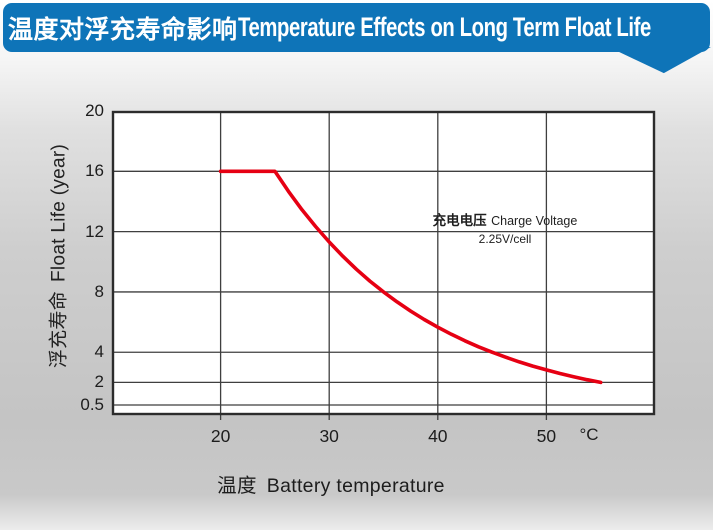 Image resolution: width=713 pixels, height=530 pixels. What do you see at coordinates (438, 436) in the screenshot?
I see `x-tick-label-40: 40` at bounding box center [438, 436].